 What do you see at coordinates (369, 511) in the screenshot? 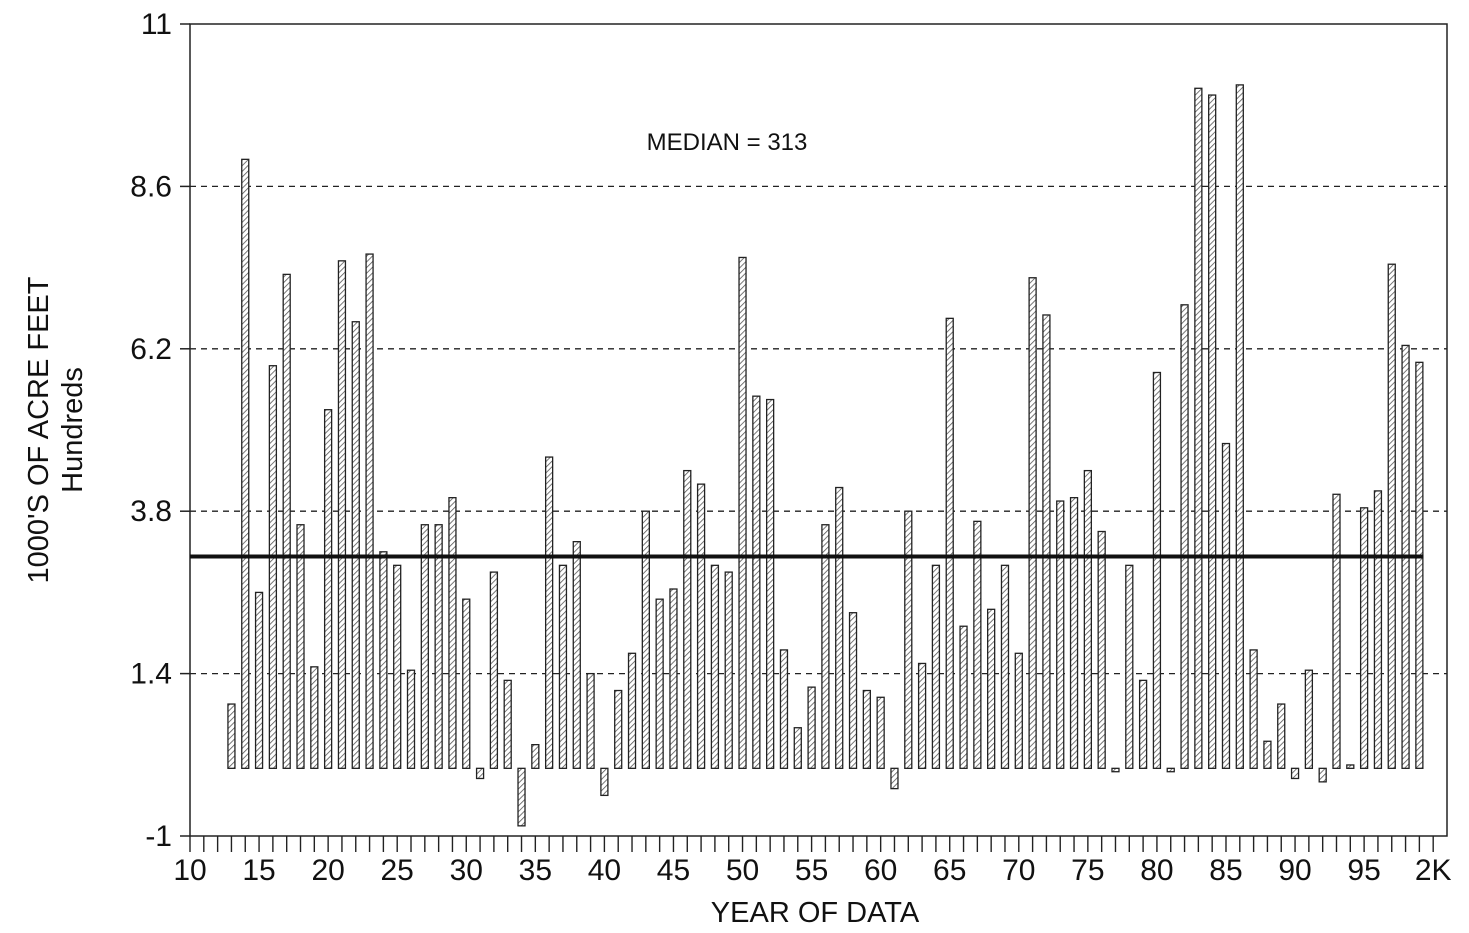
I see `bar-1923` at bounding box center [369, 511].